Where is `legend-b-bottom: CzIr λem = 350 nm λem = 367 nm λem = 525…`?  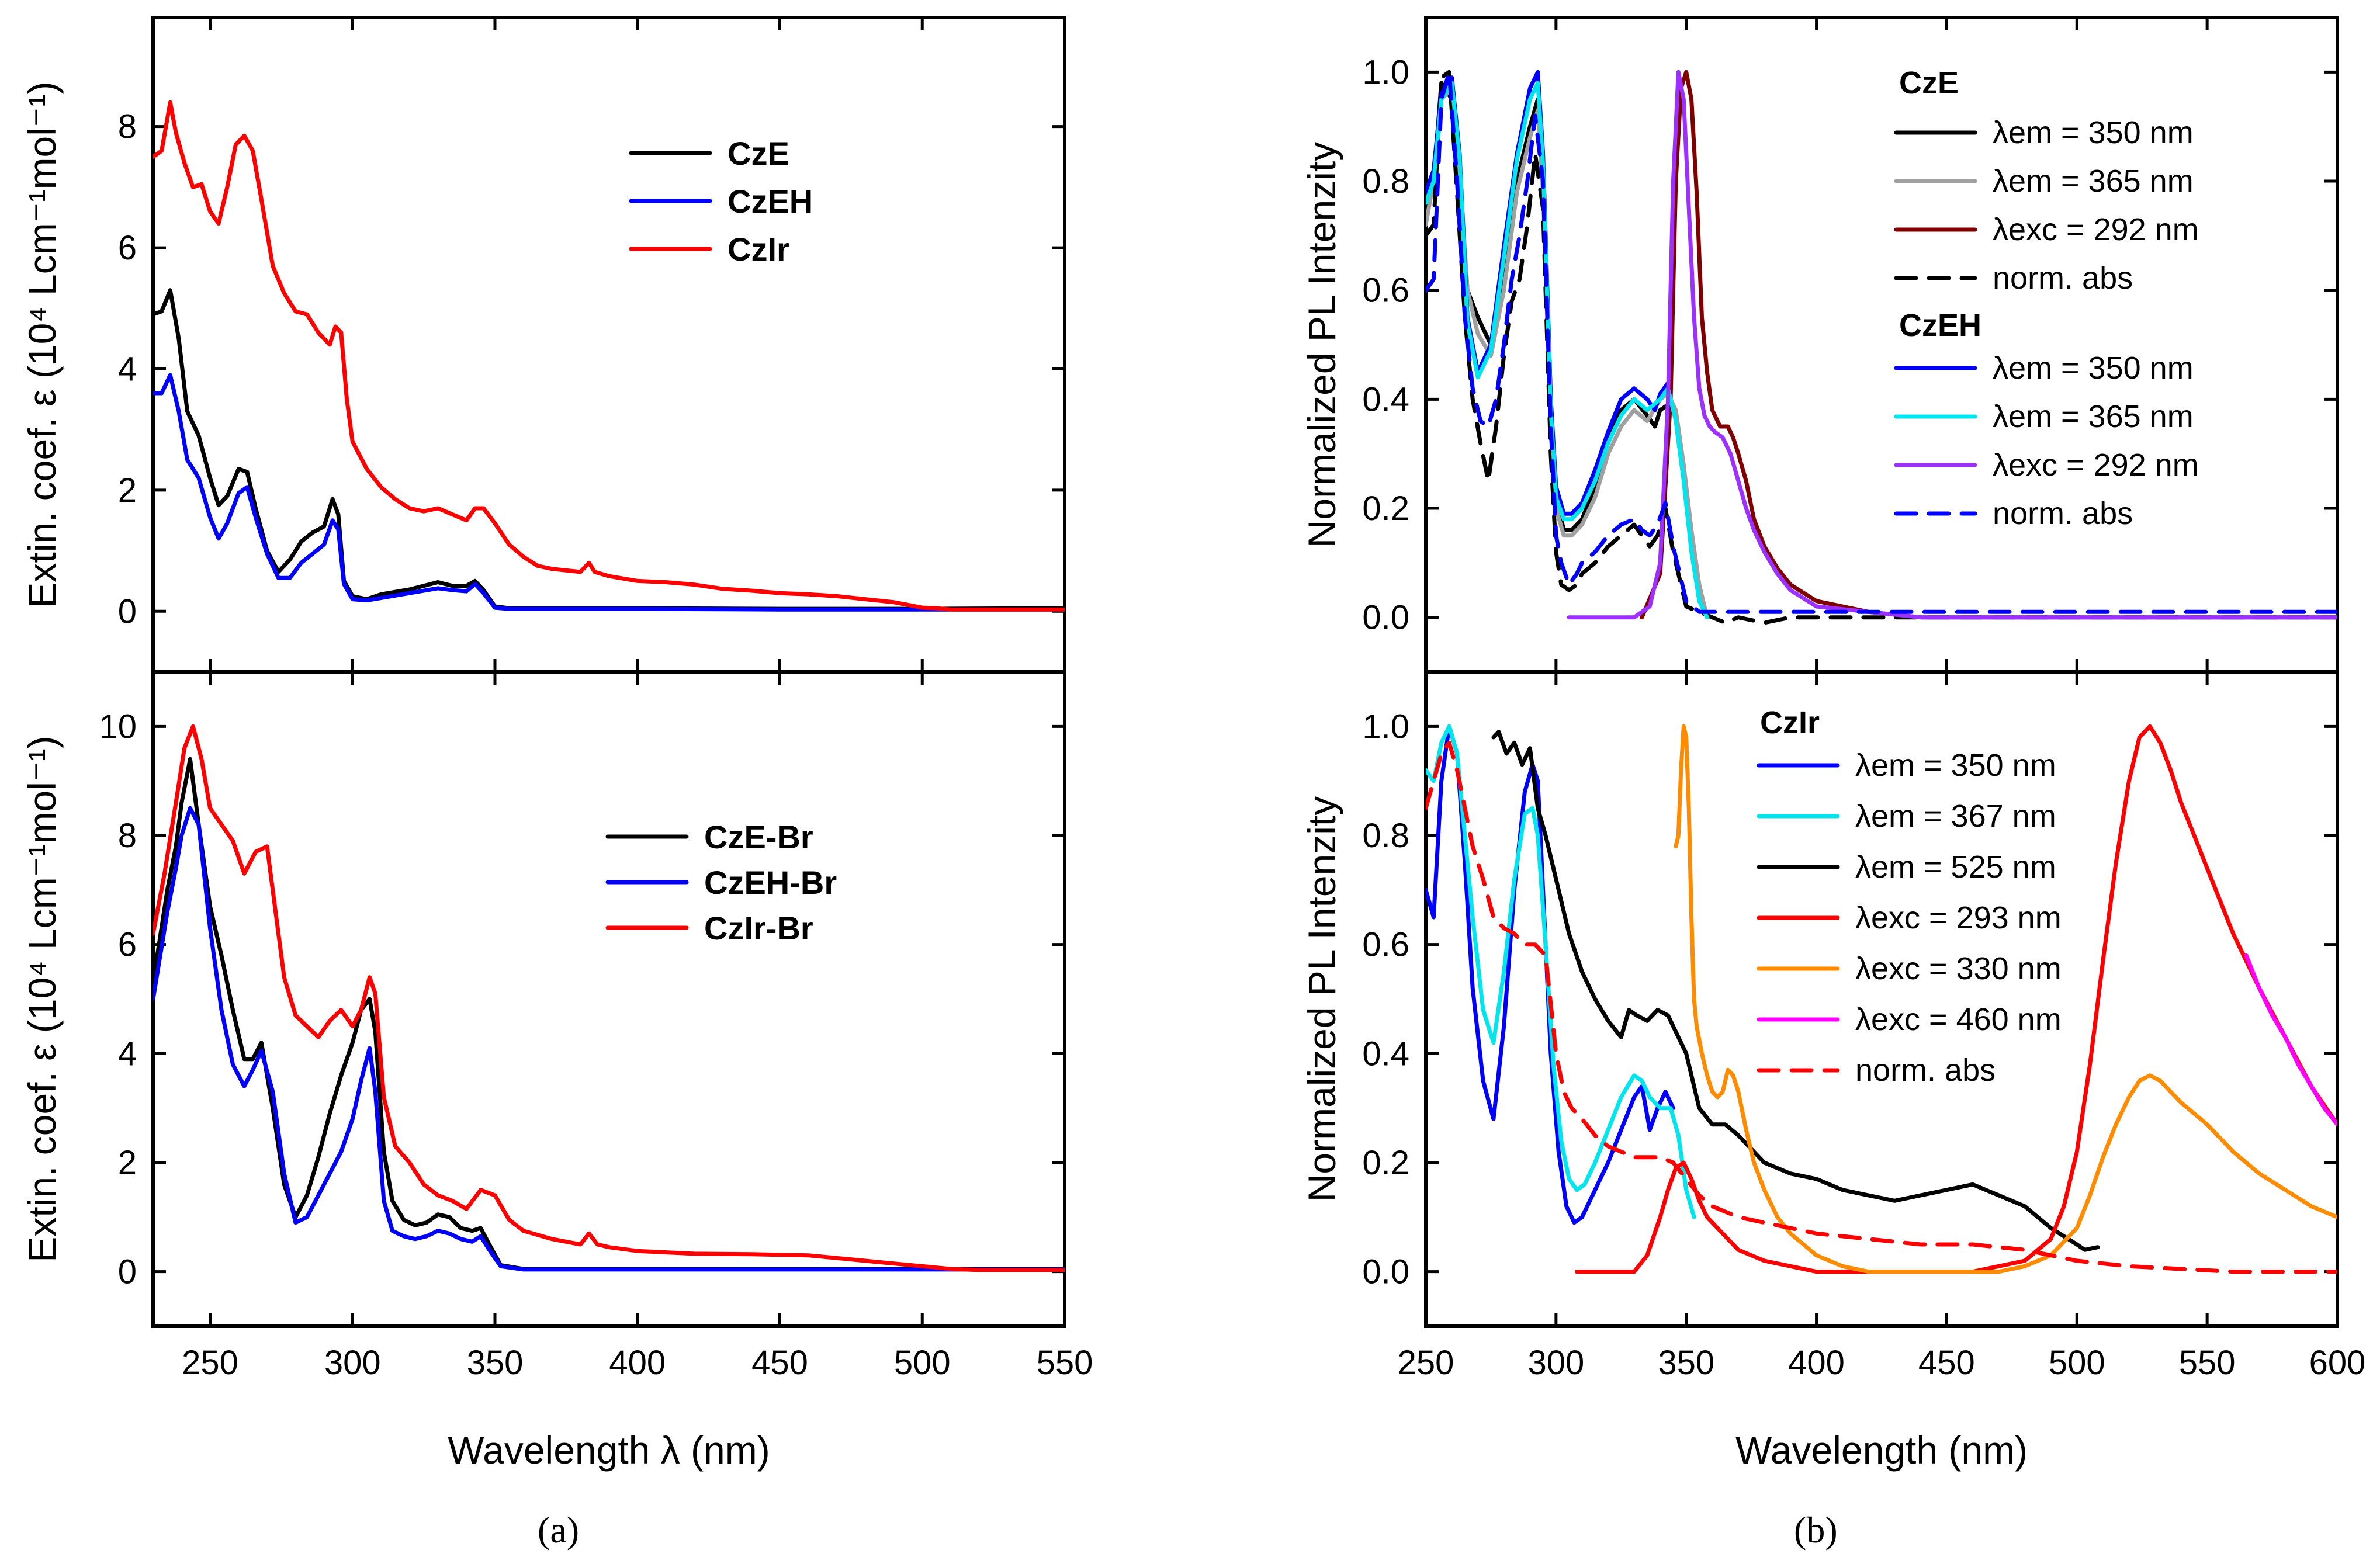 legend-b-bottom: CzIr λem = 350 nm λem = 367 nm λem = 525… is located at coordinates (1909, 896).